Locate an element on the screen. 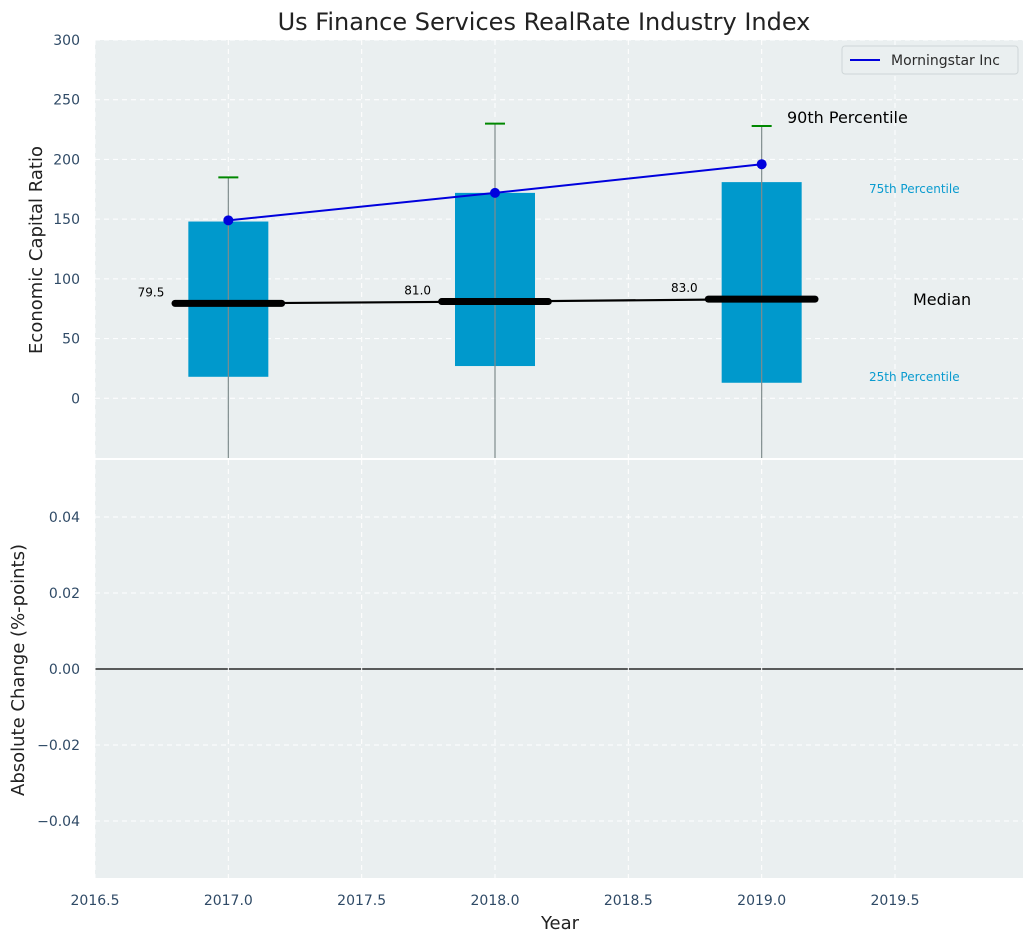 The width and height of the screenshot is (1034, 946). bottom-ytick-label: 0.02 is located at coordinates (64, 594).